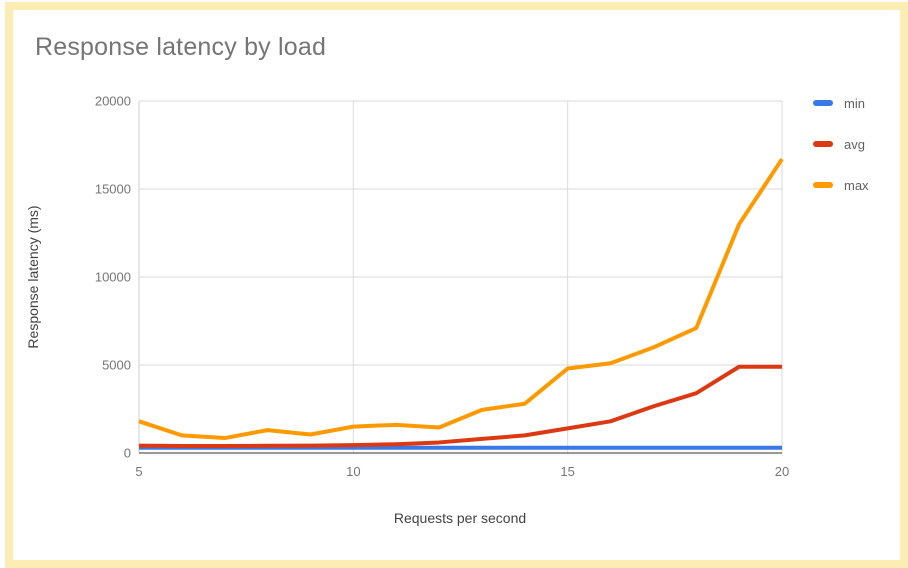 The height and width of the screenshot is (568, 908). What do you see at coordinates (353, 471) in the screenshot?
I see `x-tick-label-10: 10` at bounding box center [353, 471].